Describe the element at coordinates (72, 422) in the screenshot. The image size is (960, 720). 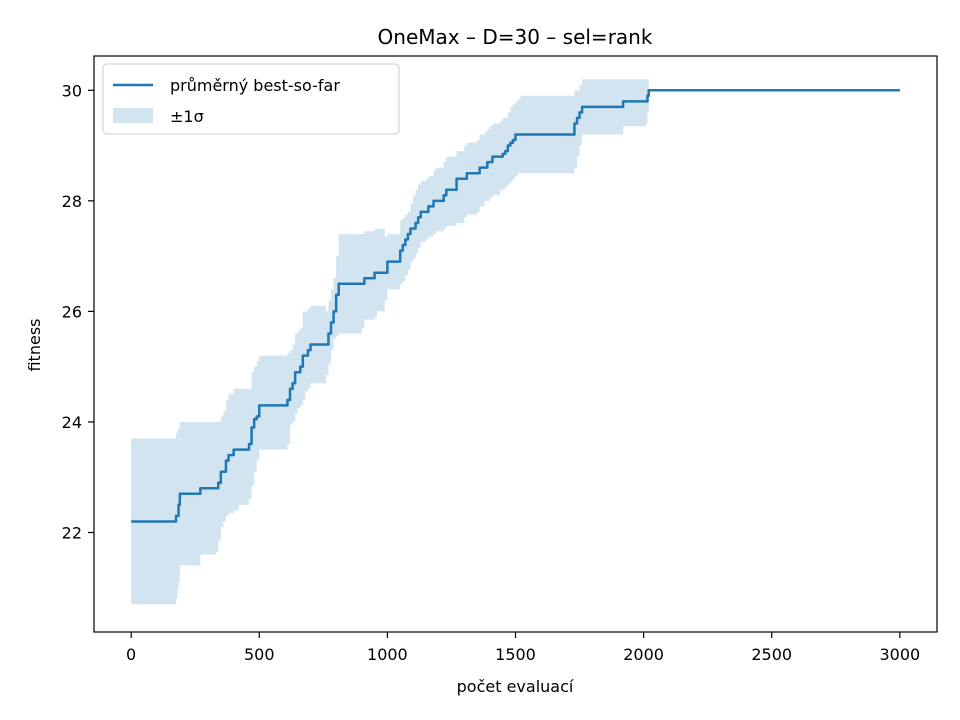
I see `y-tick-label: 24` at that location.